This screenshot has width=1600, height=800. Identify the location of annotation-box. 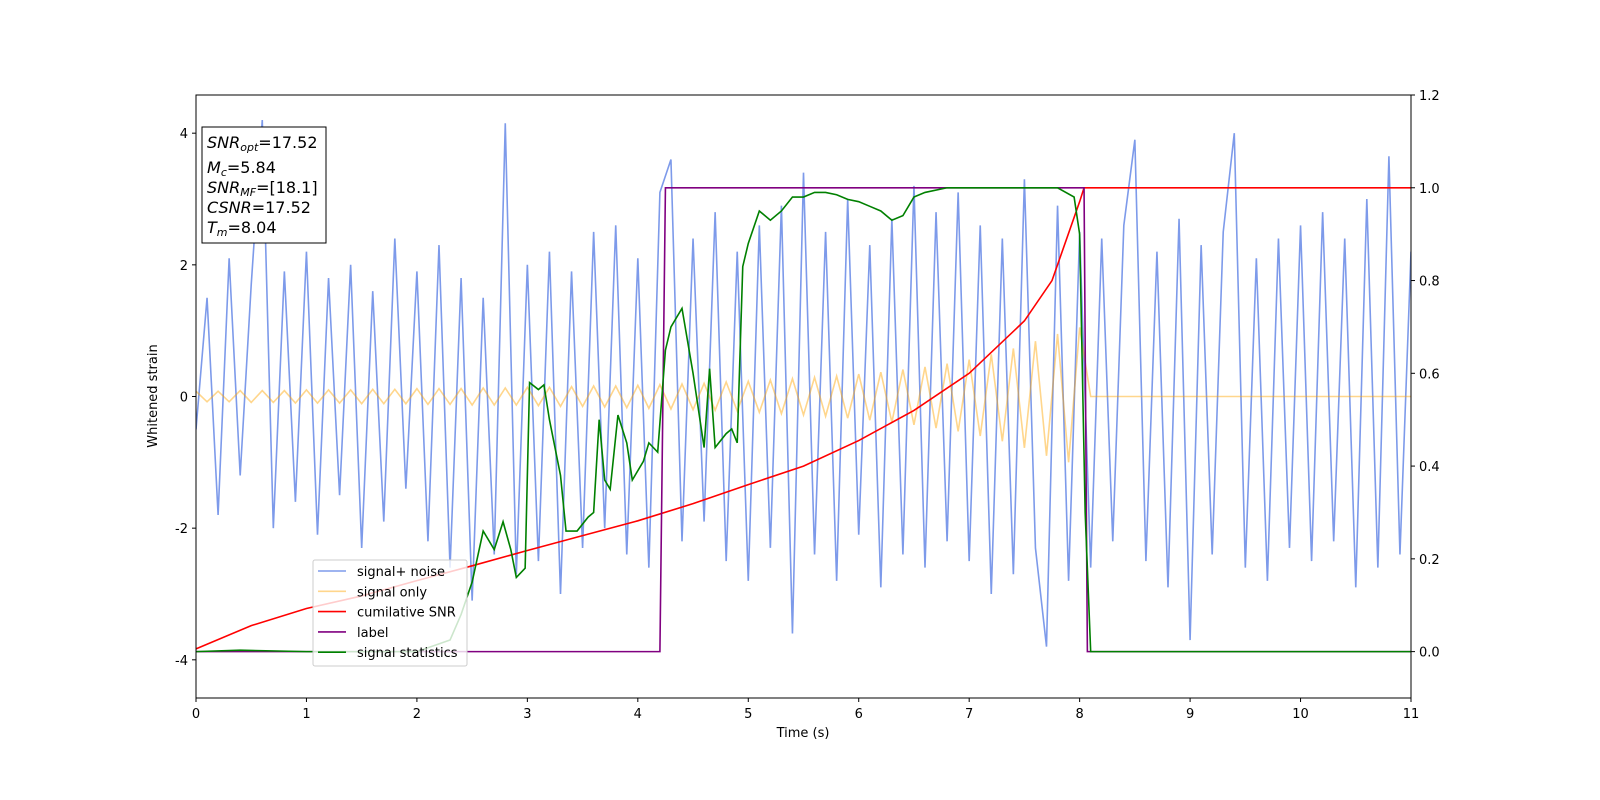
(264, 185).